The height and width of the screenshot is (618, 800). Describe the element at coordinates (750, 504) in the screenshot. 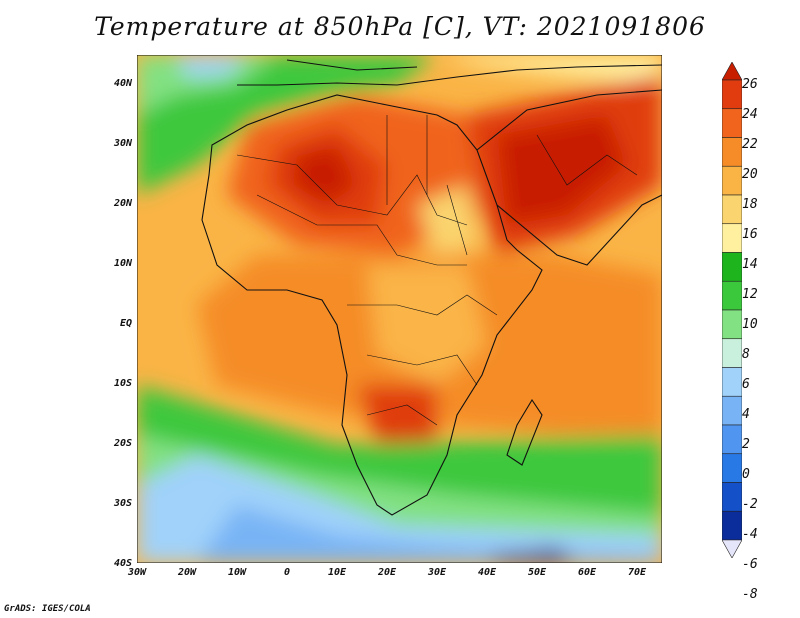

I see `colorbar-tick-label: -2` at that location.